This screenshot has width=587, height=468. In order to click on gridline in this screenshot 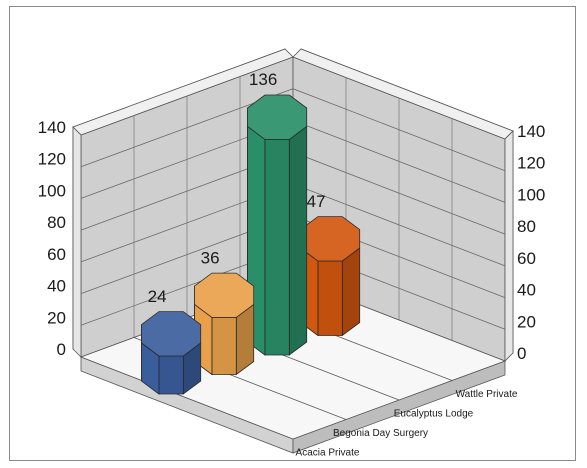, I will do `click(293, 130)`.